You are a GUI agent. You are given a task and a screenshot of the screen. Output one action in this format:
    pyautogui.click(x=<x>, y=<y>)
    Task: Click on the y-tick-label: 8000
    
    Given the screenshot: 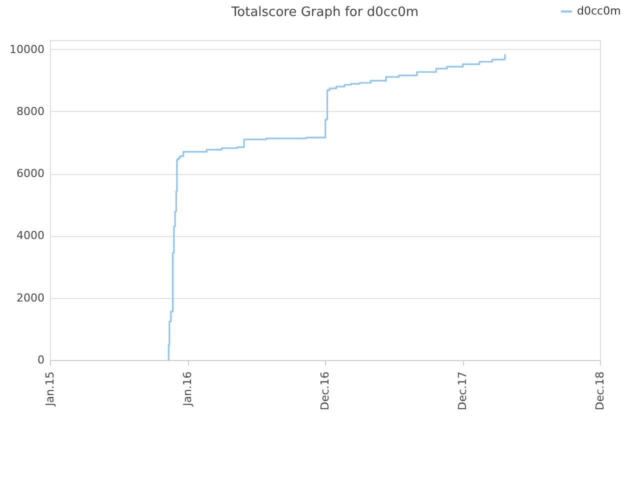 What is the action you would take?
    pyautogui.click(x=30, y=111)
    